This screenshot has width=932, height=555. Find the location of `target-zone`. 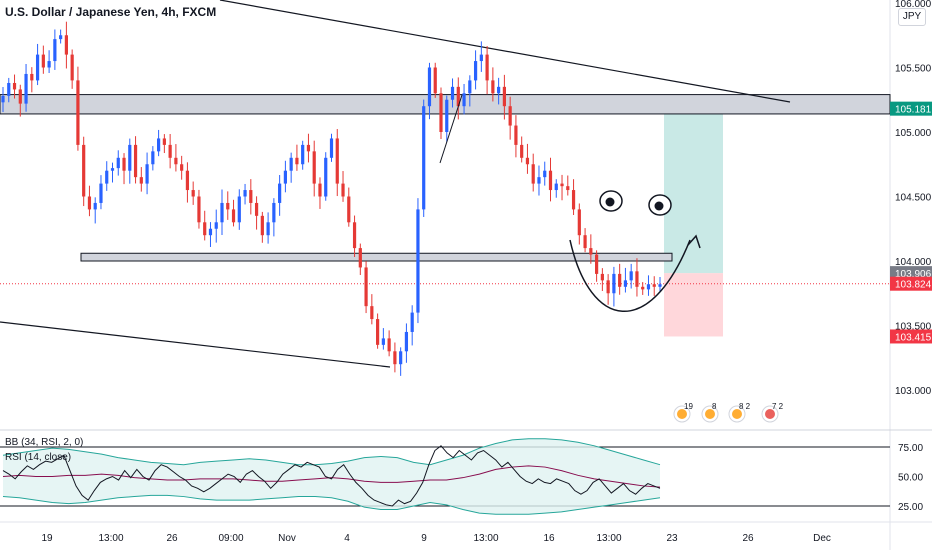

target-zone is located at coordinates (693, 191).